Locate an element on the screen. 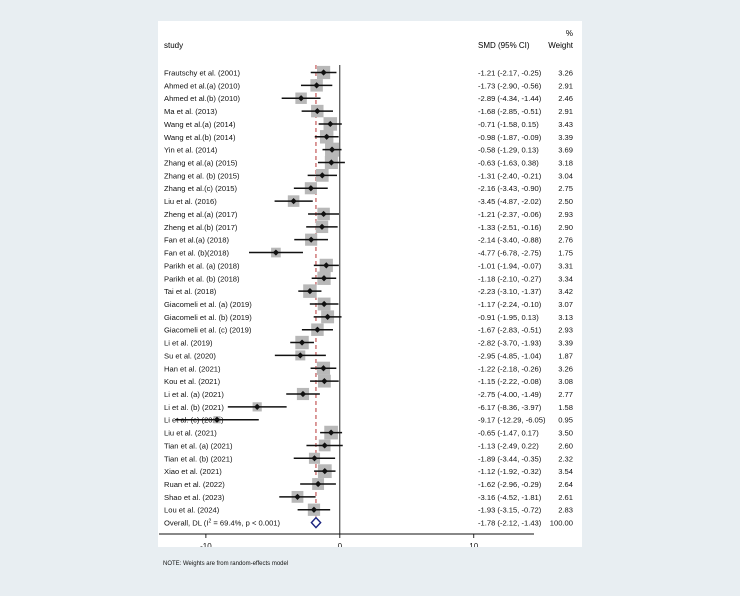  study-label: Shao et al. (2023) is located at coordinates (194, 497).